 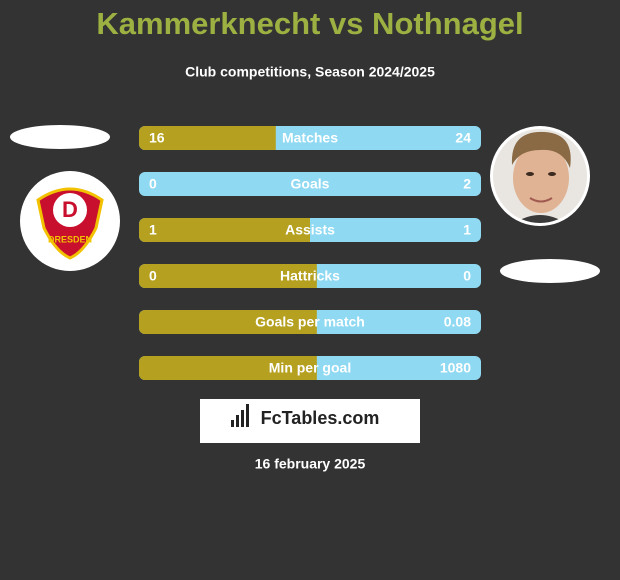 What do you see at coordinates (540, 176) in the screenshot?
I see `player-photo` at bounding box center [540, 176].